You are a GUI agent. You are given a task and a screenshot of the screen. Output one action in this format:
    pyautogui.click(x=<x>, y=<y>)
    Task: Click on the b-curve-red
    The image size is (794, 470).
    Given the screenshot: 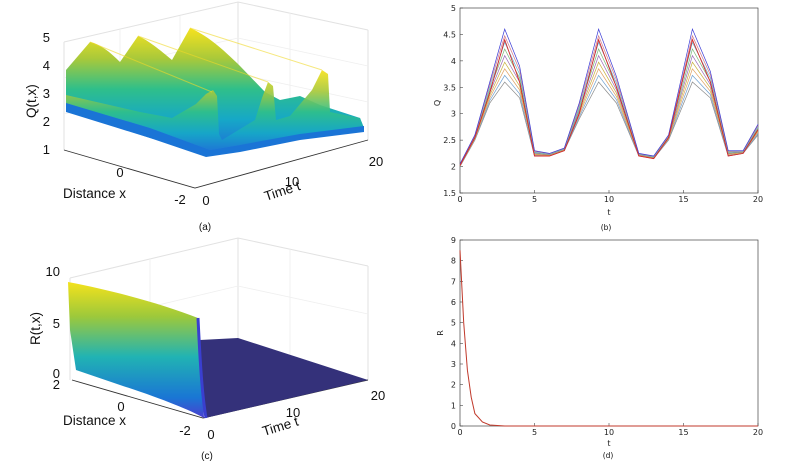 What is the action you would take?
    pyautogui.click(x=609, y=102)
    